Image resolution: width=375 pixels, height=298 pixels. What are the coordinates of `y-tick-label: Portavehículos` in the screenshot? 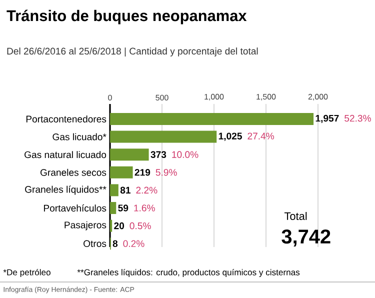 It's located at (75, 208).